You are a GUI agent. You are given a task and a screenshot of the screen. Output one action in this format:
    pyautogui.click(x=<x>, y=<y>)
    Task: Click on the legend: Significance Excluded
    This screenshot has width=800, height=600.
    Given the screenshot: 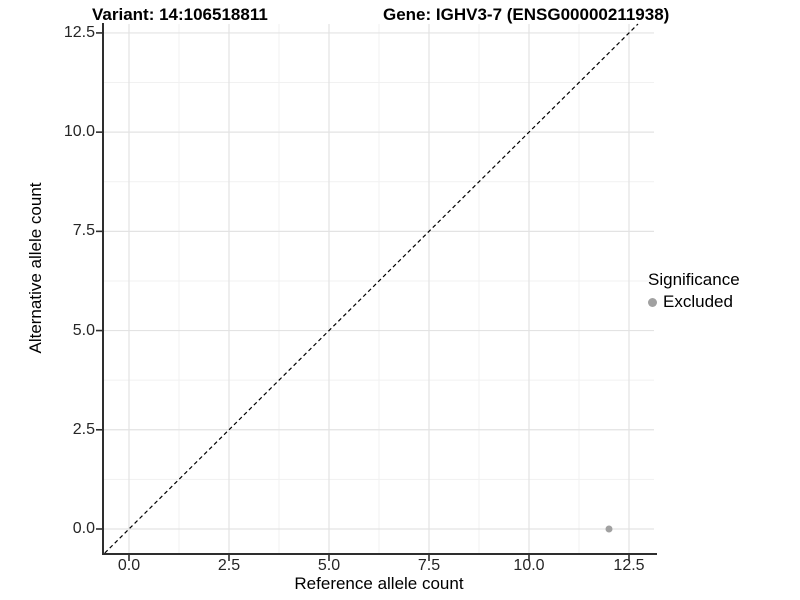 What is the action you would take?
    pyautogui.click(x=694, y=291)
    